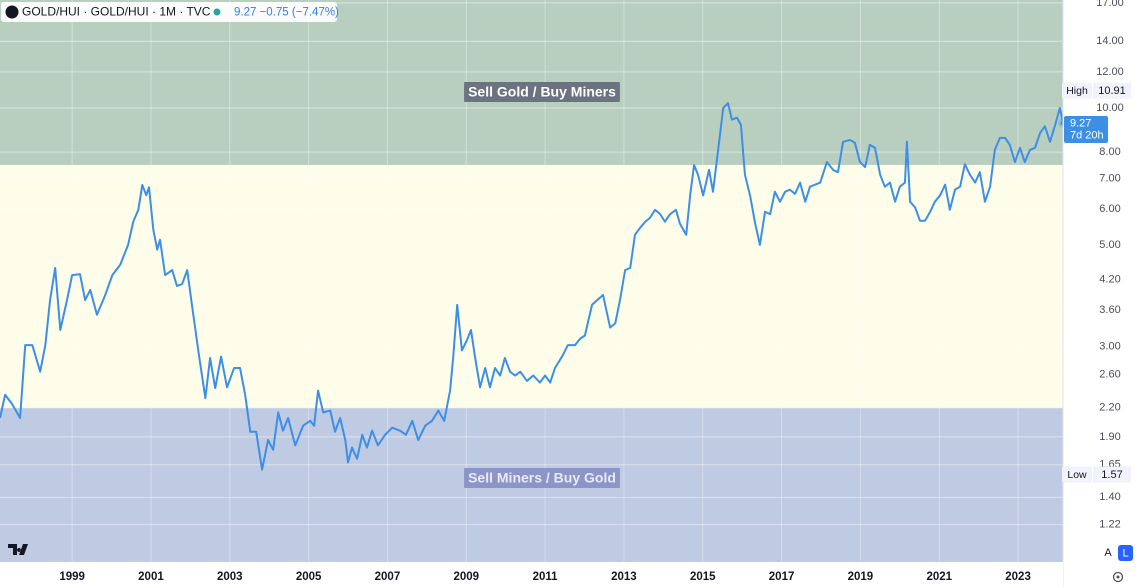 The height and width of the screenshot is (587, 1140). What do you see at coordinates (1108, 553) in the screenshot?
I see `auto-button: A` at bounding box center [1108, 553].